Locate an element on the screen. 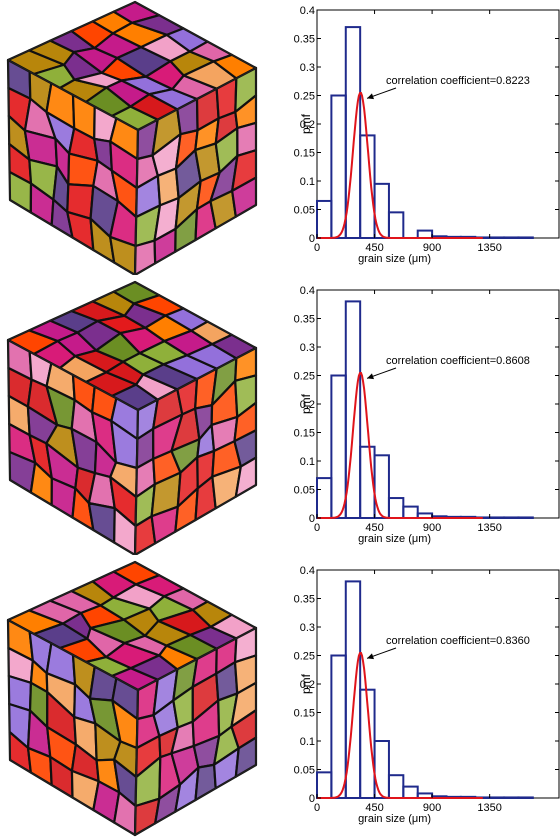 The height and width of the screenshot is (840, 560). chart-3-fit-curve is located at coordinates (400, 725).